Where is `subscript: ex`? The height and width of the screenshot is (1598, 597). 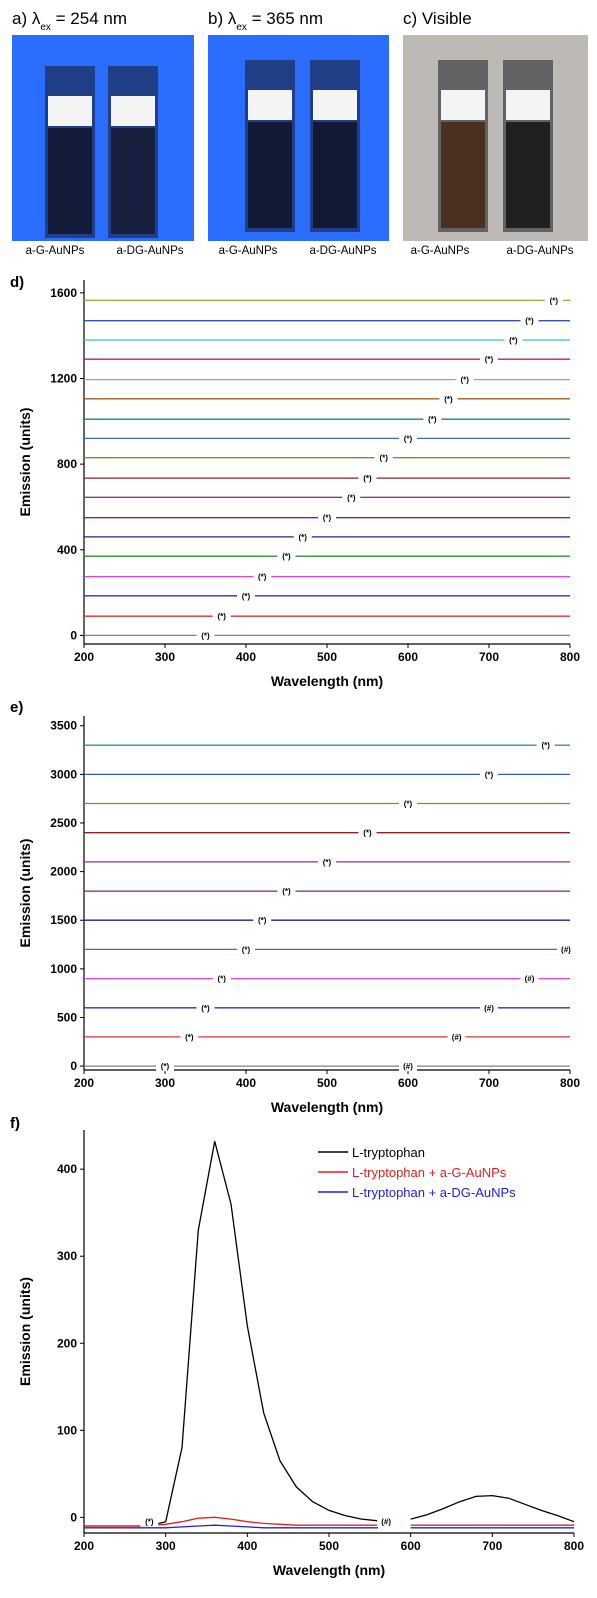 subscript: ex is located at coordinates (241, 27).